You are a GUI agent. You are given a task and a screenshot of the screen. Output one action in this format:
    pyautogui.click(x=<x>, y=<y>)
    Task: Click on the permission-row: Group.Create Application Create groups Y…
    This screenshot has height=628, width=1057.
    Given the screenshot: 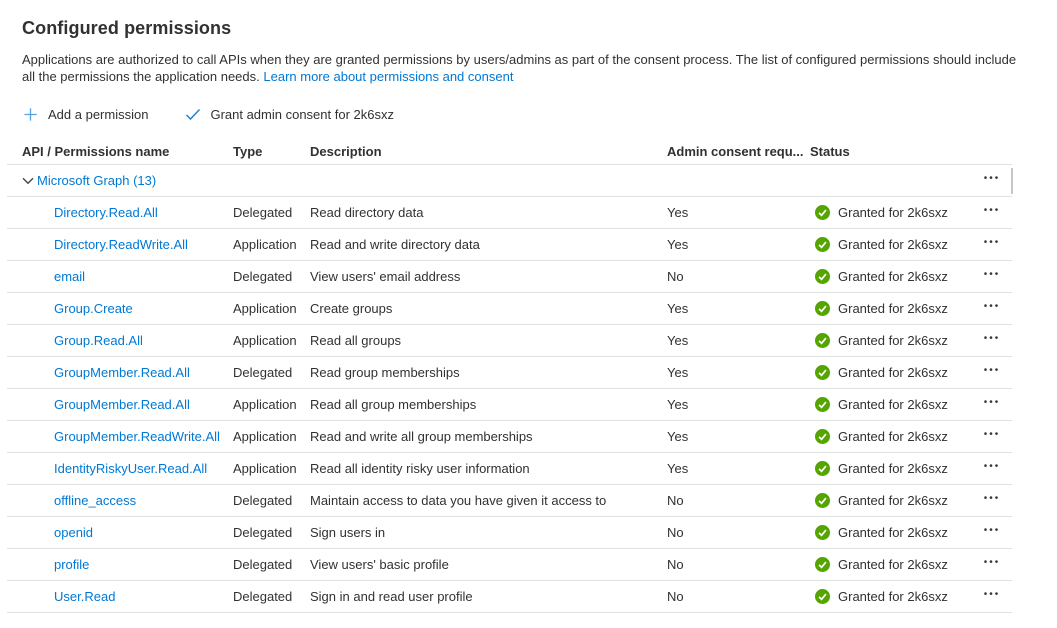 What is the action you would take?
    pyautogui.click(x=509, y=309)
    